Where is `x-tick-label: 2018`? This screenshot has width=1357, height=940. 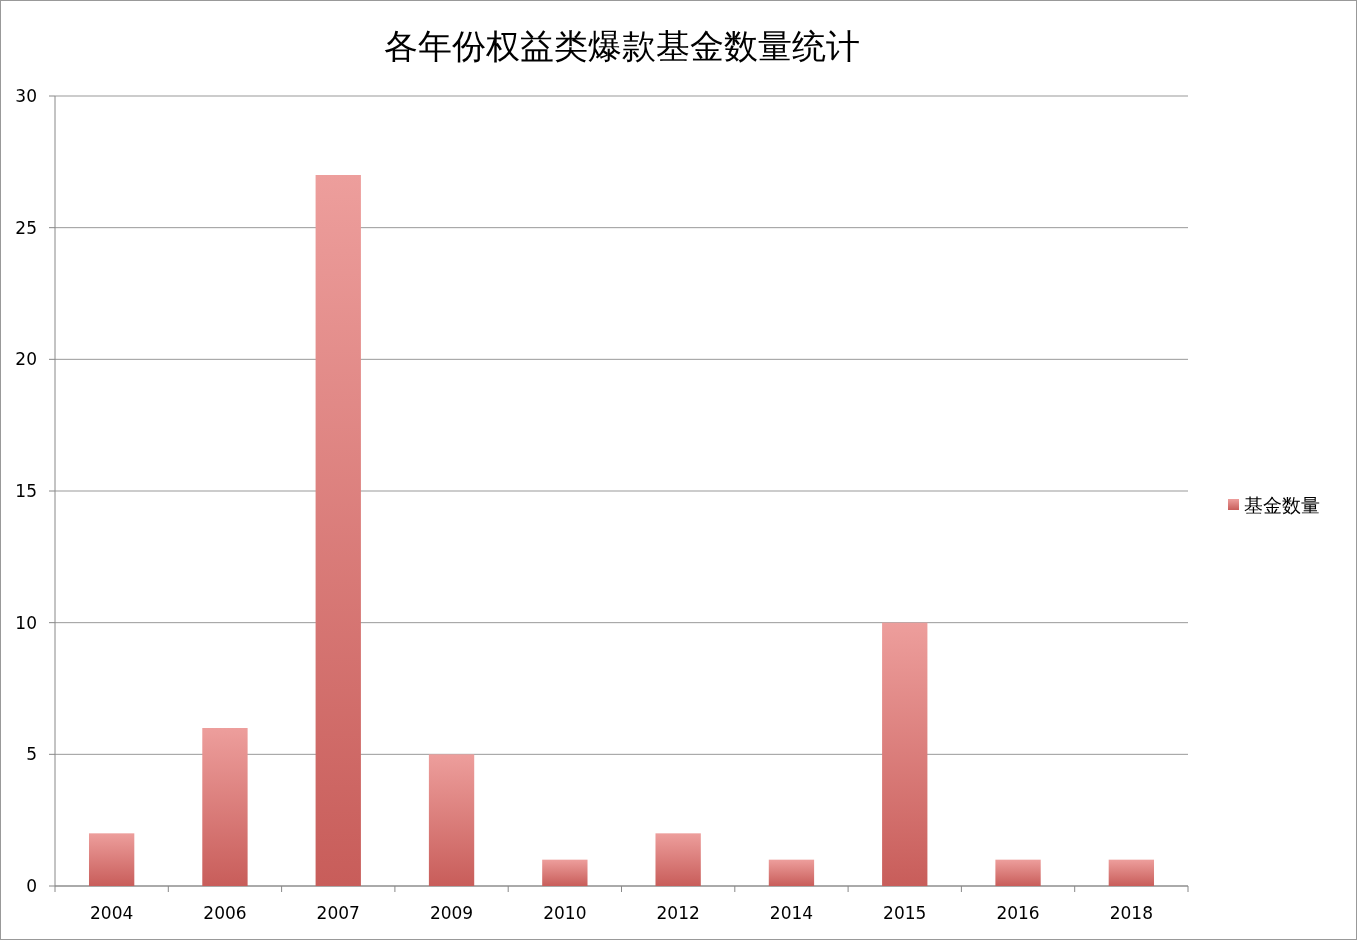 x-tick-label: 2018 is located at coordinates (1131, 913).